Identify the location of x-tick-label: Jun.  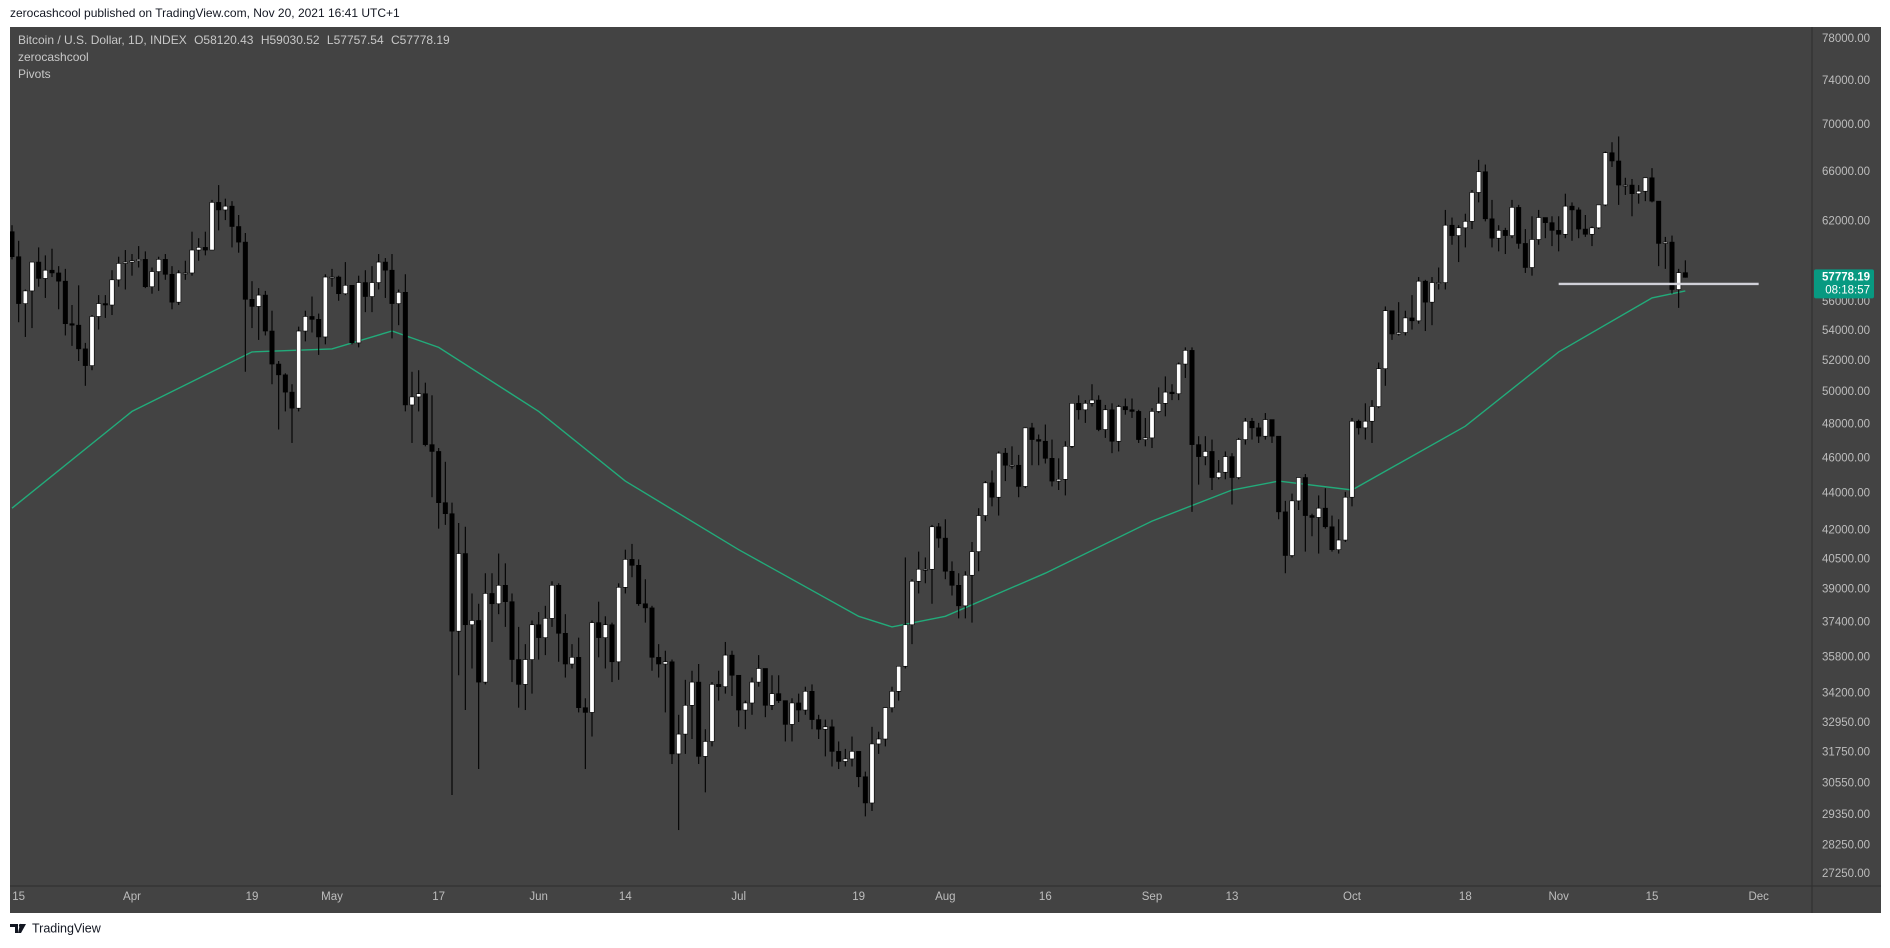
(538, 897).